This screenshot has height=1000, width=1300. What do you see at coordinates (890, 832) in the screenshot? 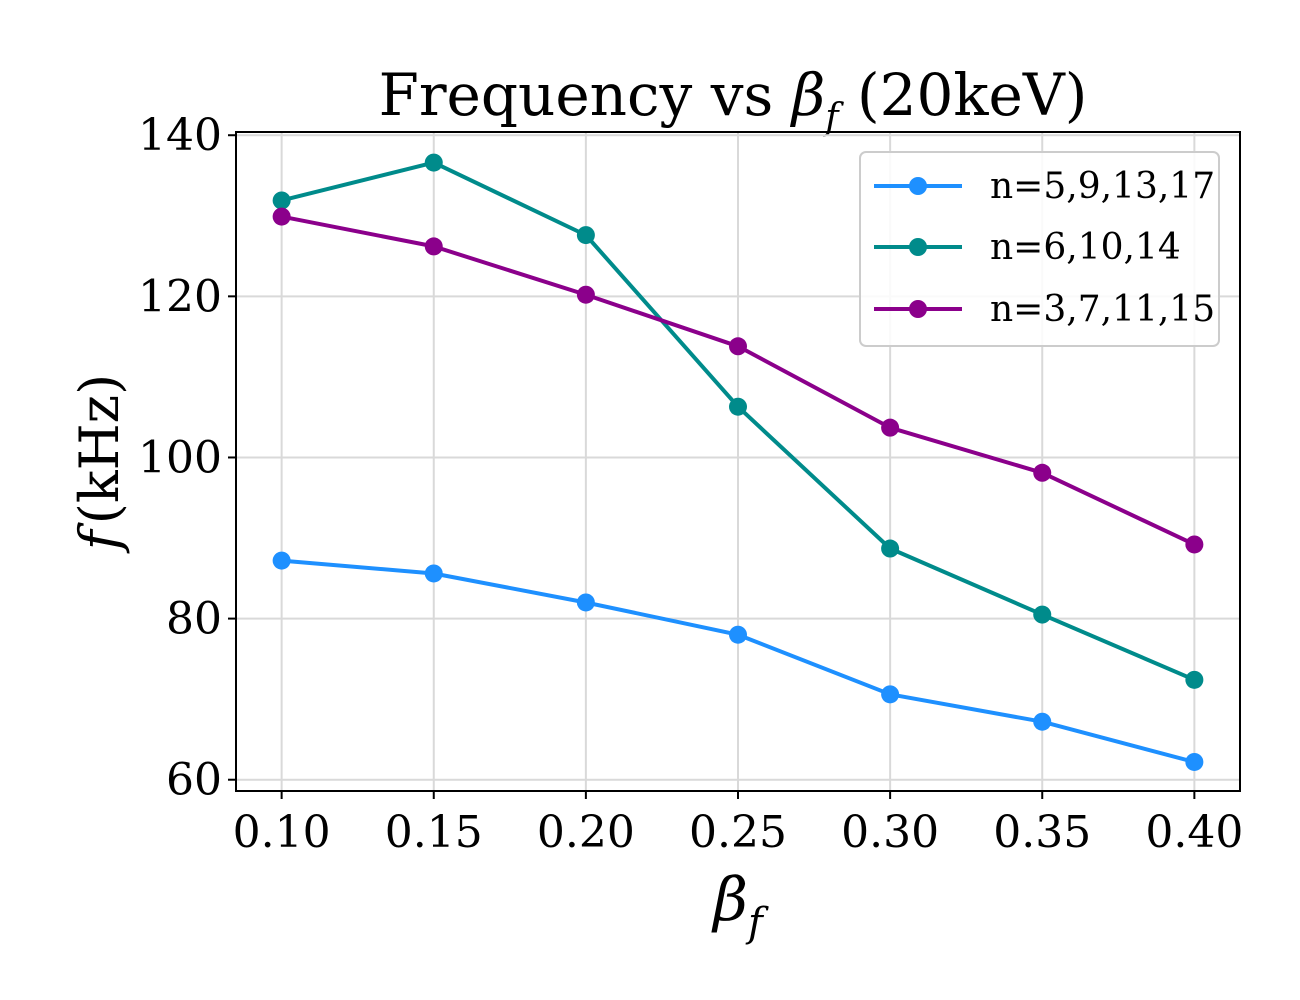
I see `x-tick-label: 0.30` at bounding box center [890, 832].